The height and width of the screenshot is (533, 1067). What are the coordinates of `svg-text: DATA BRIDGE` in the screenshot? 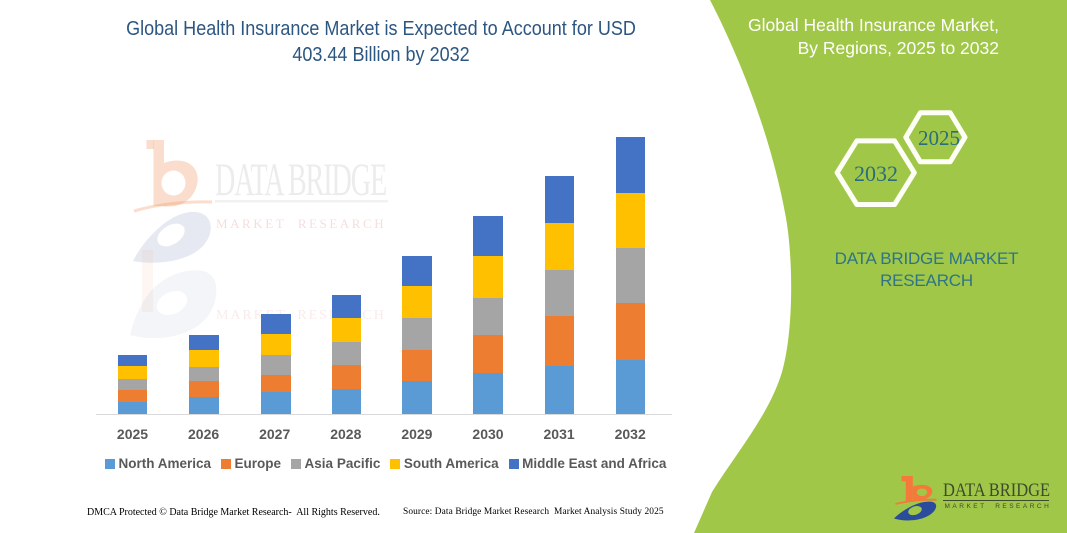 It's located at (301, 180).